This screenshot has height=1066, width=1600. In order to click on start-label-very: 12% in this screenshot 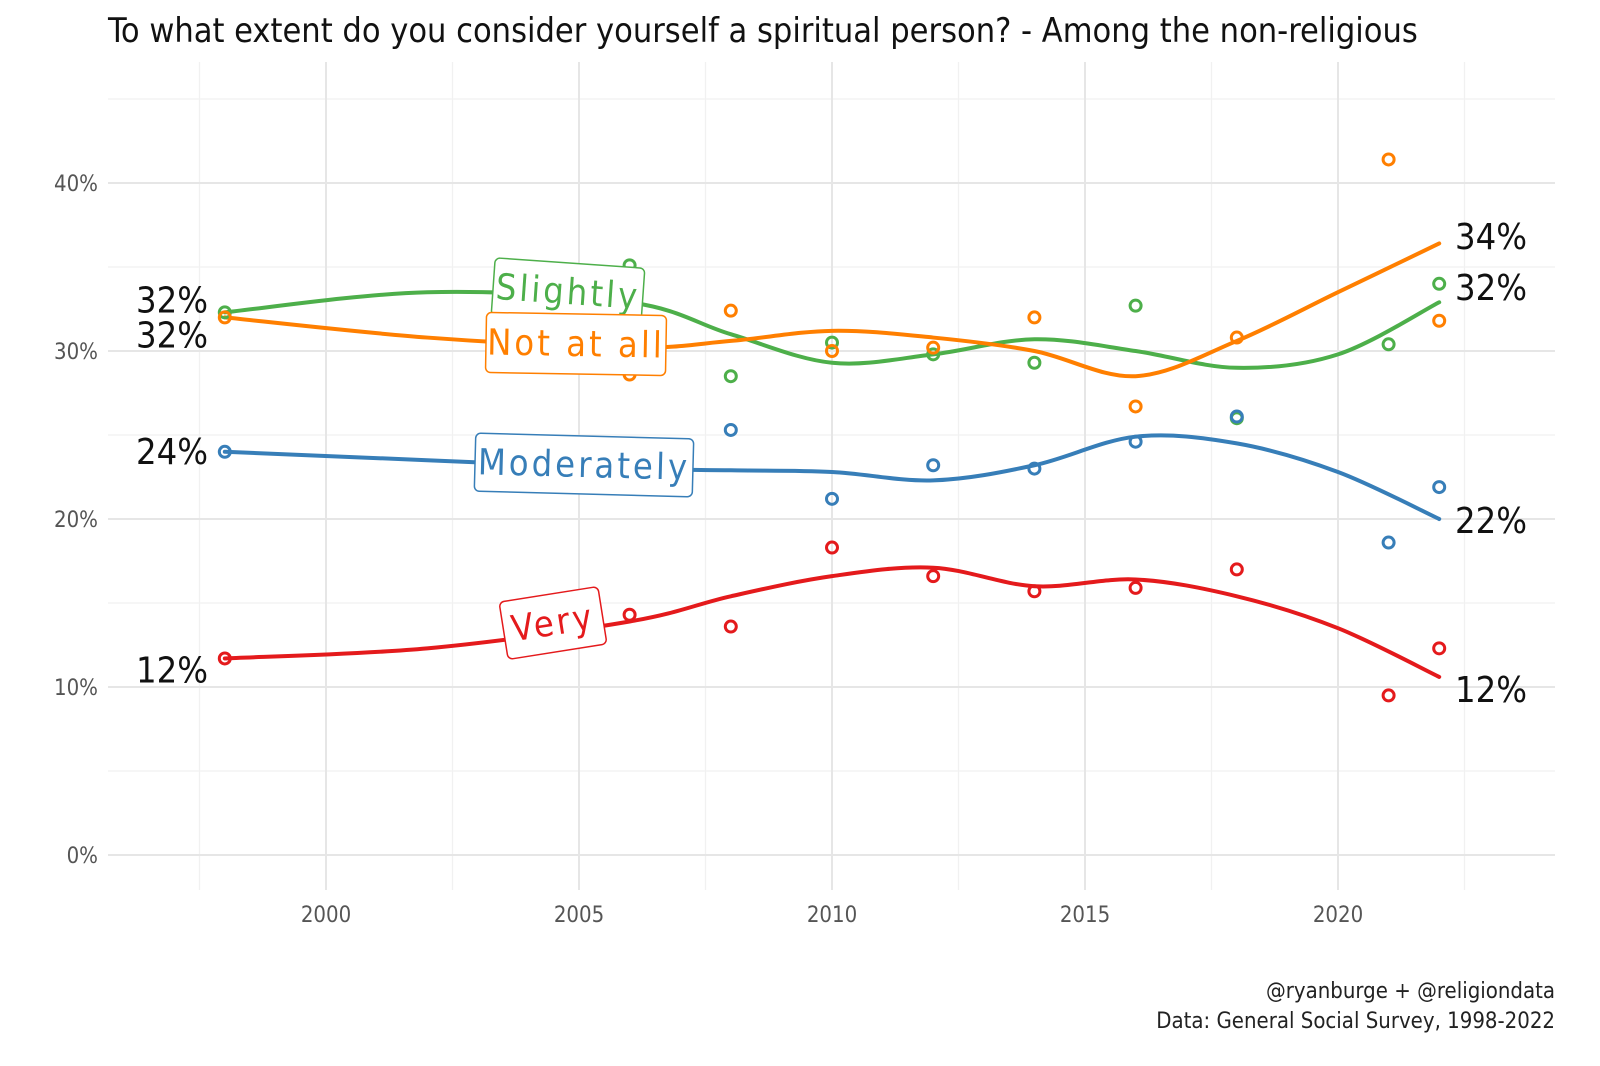, I will do `click(172, 670)`.